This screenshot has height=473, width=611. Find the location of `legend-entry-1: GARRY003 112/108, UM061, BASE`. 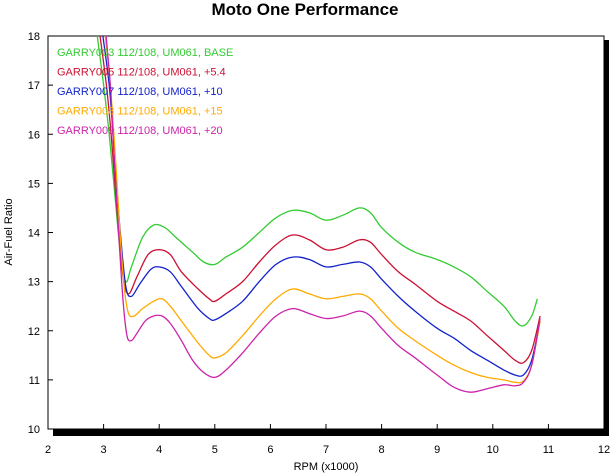

legend-entry-1: GARRY003 112/108, UM061, BASE is located at coordinates (145, 53).